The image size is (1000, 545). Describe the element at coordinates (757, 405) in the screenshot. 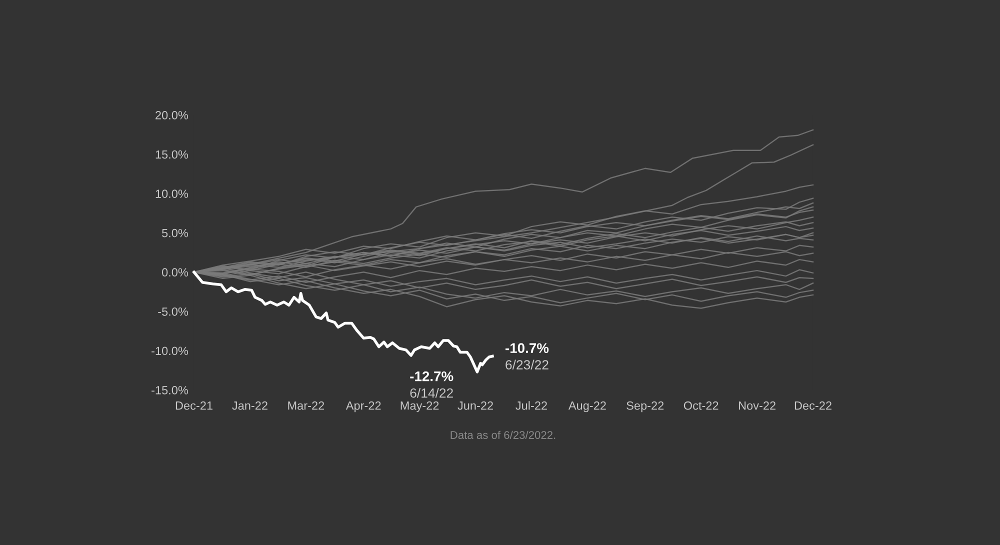

I see `x-tick-label: Nov-22` at that location.